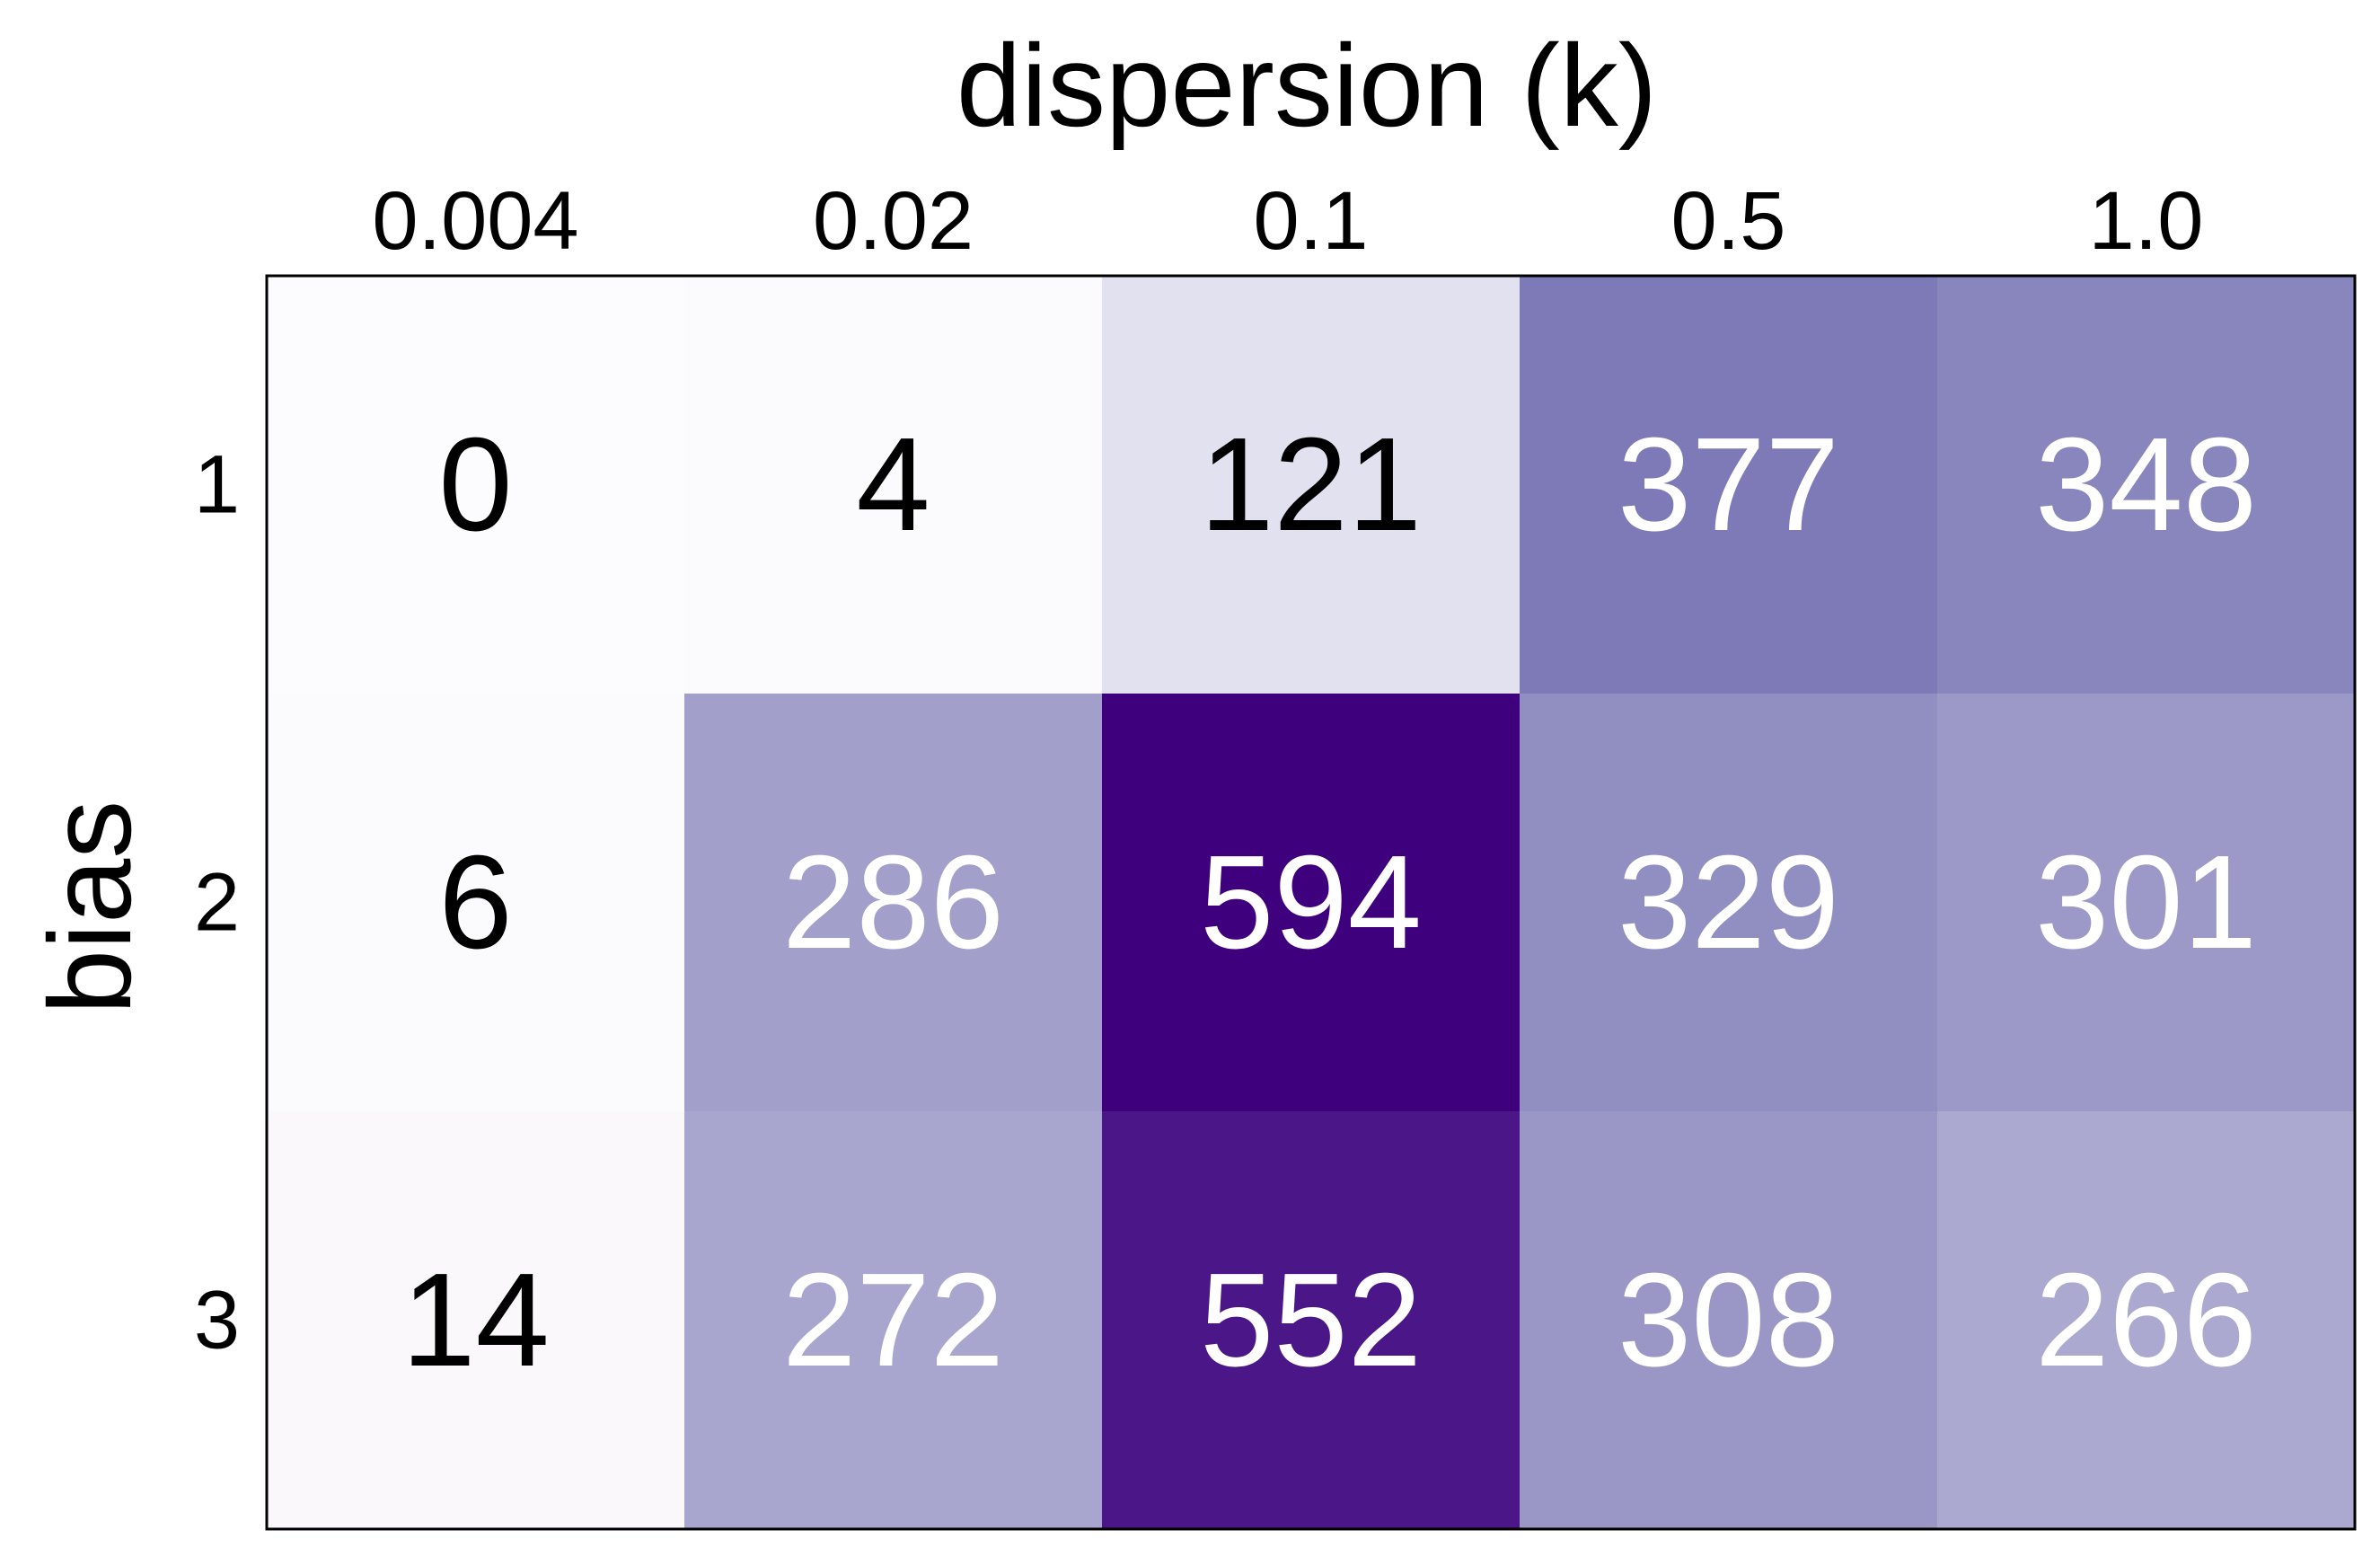  I want to click on cell-value-label: 301, so click(2146, 902).